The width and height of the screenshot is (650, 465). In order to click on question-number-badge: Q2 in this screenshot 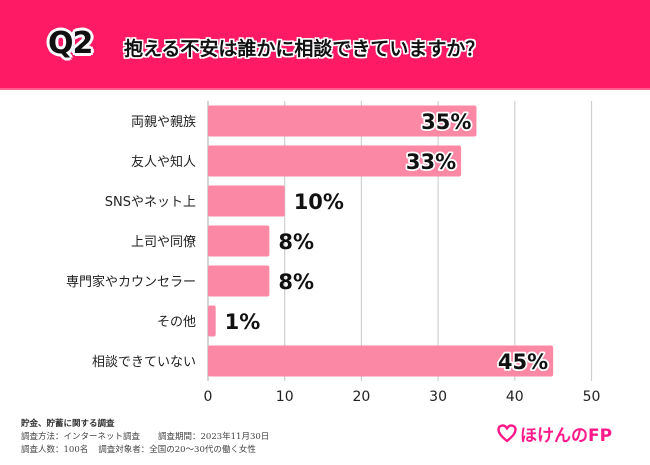, I will do `click(70, 43)`.